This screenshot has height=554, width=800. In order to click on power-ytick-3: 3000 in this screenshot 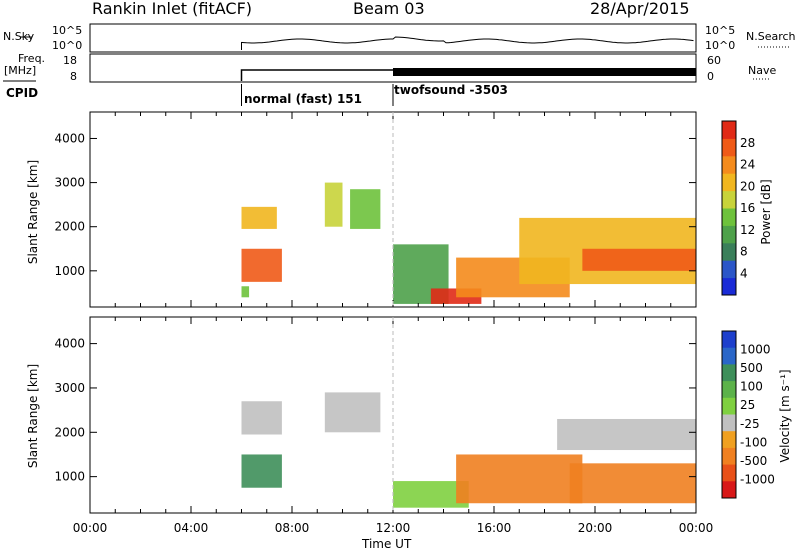, I will do `click(69, 183)`.